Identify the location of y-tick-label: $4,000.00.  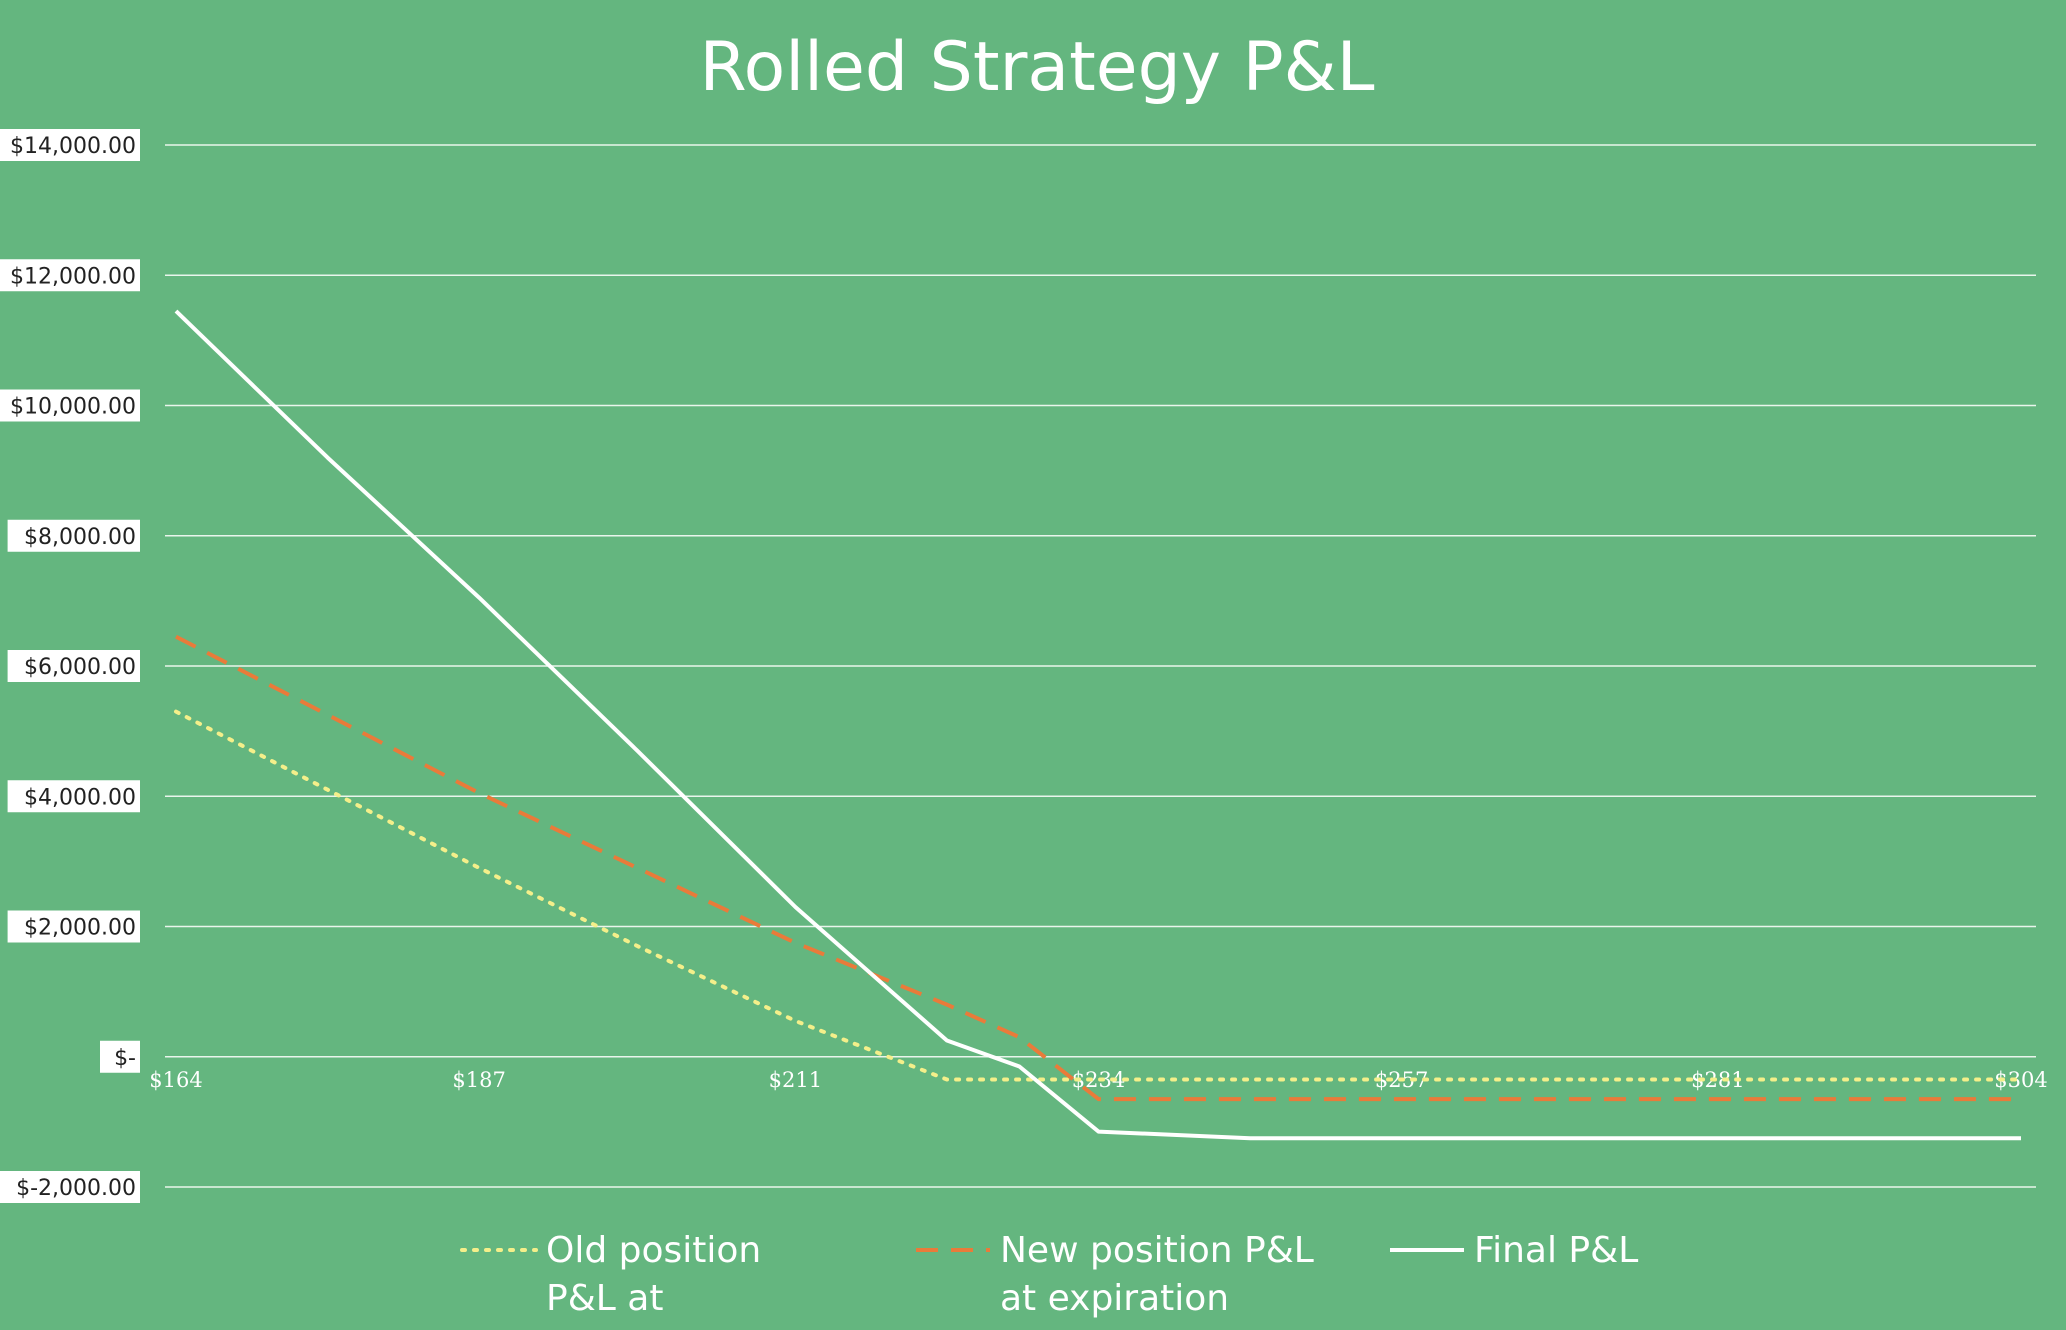
(73, 796).